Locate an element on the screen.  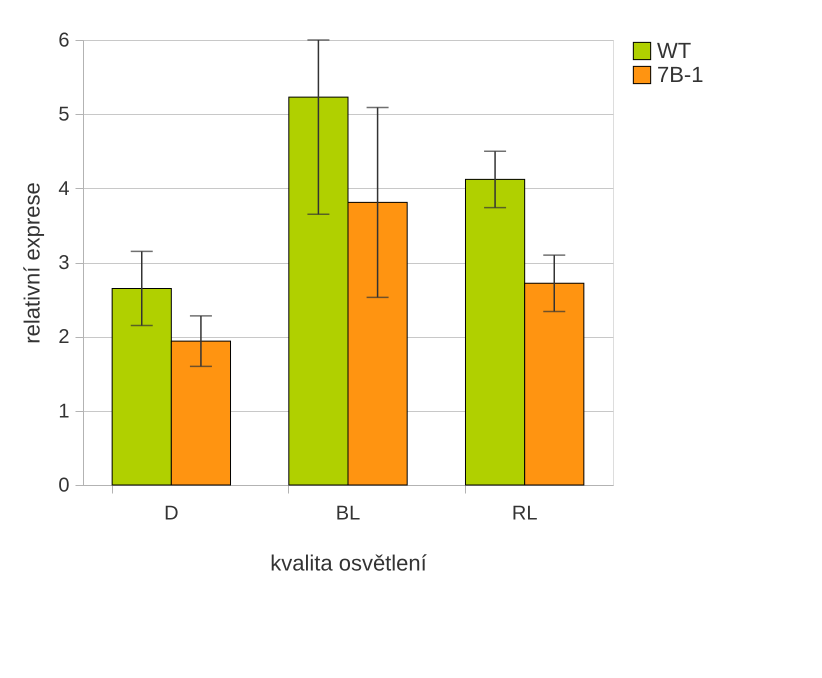
x-axis-title: kvalita osvětlení is located at coordinates (348, 563).